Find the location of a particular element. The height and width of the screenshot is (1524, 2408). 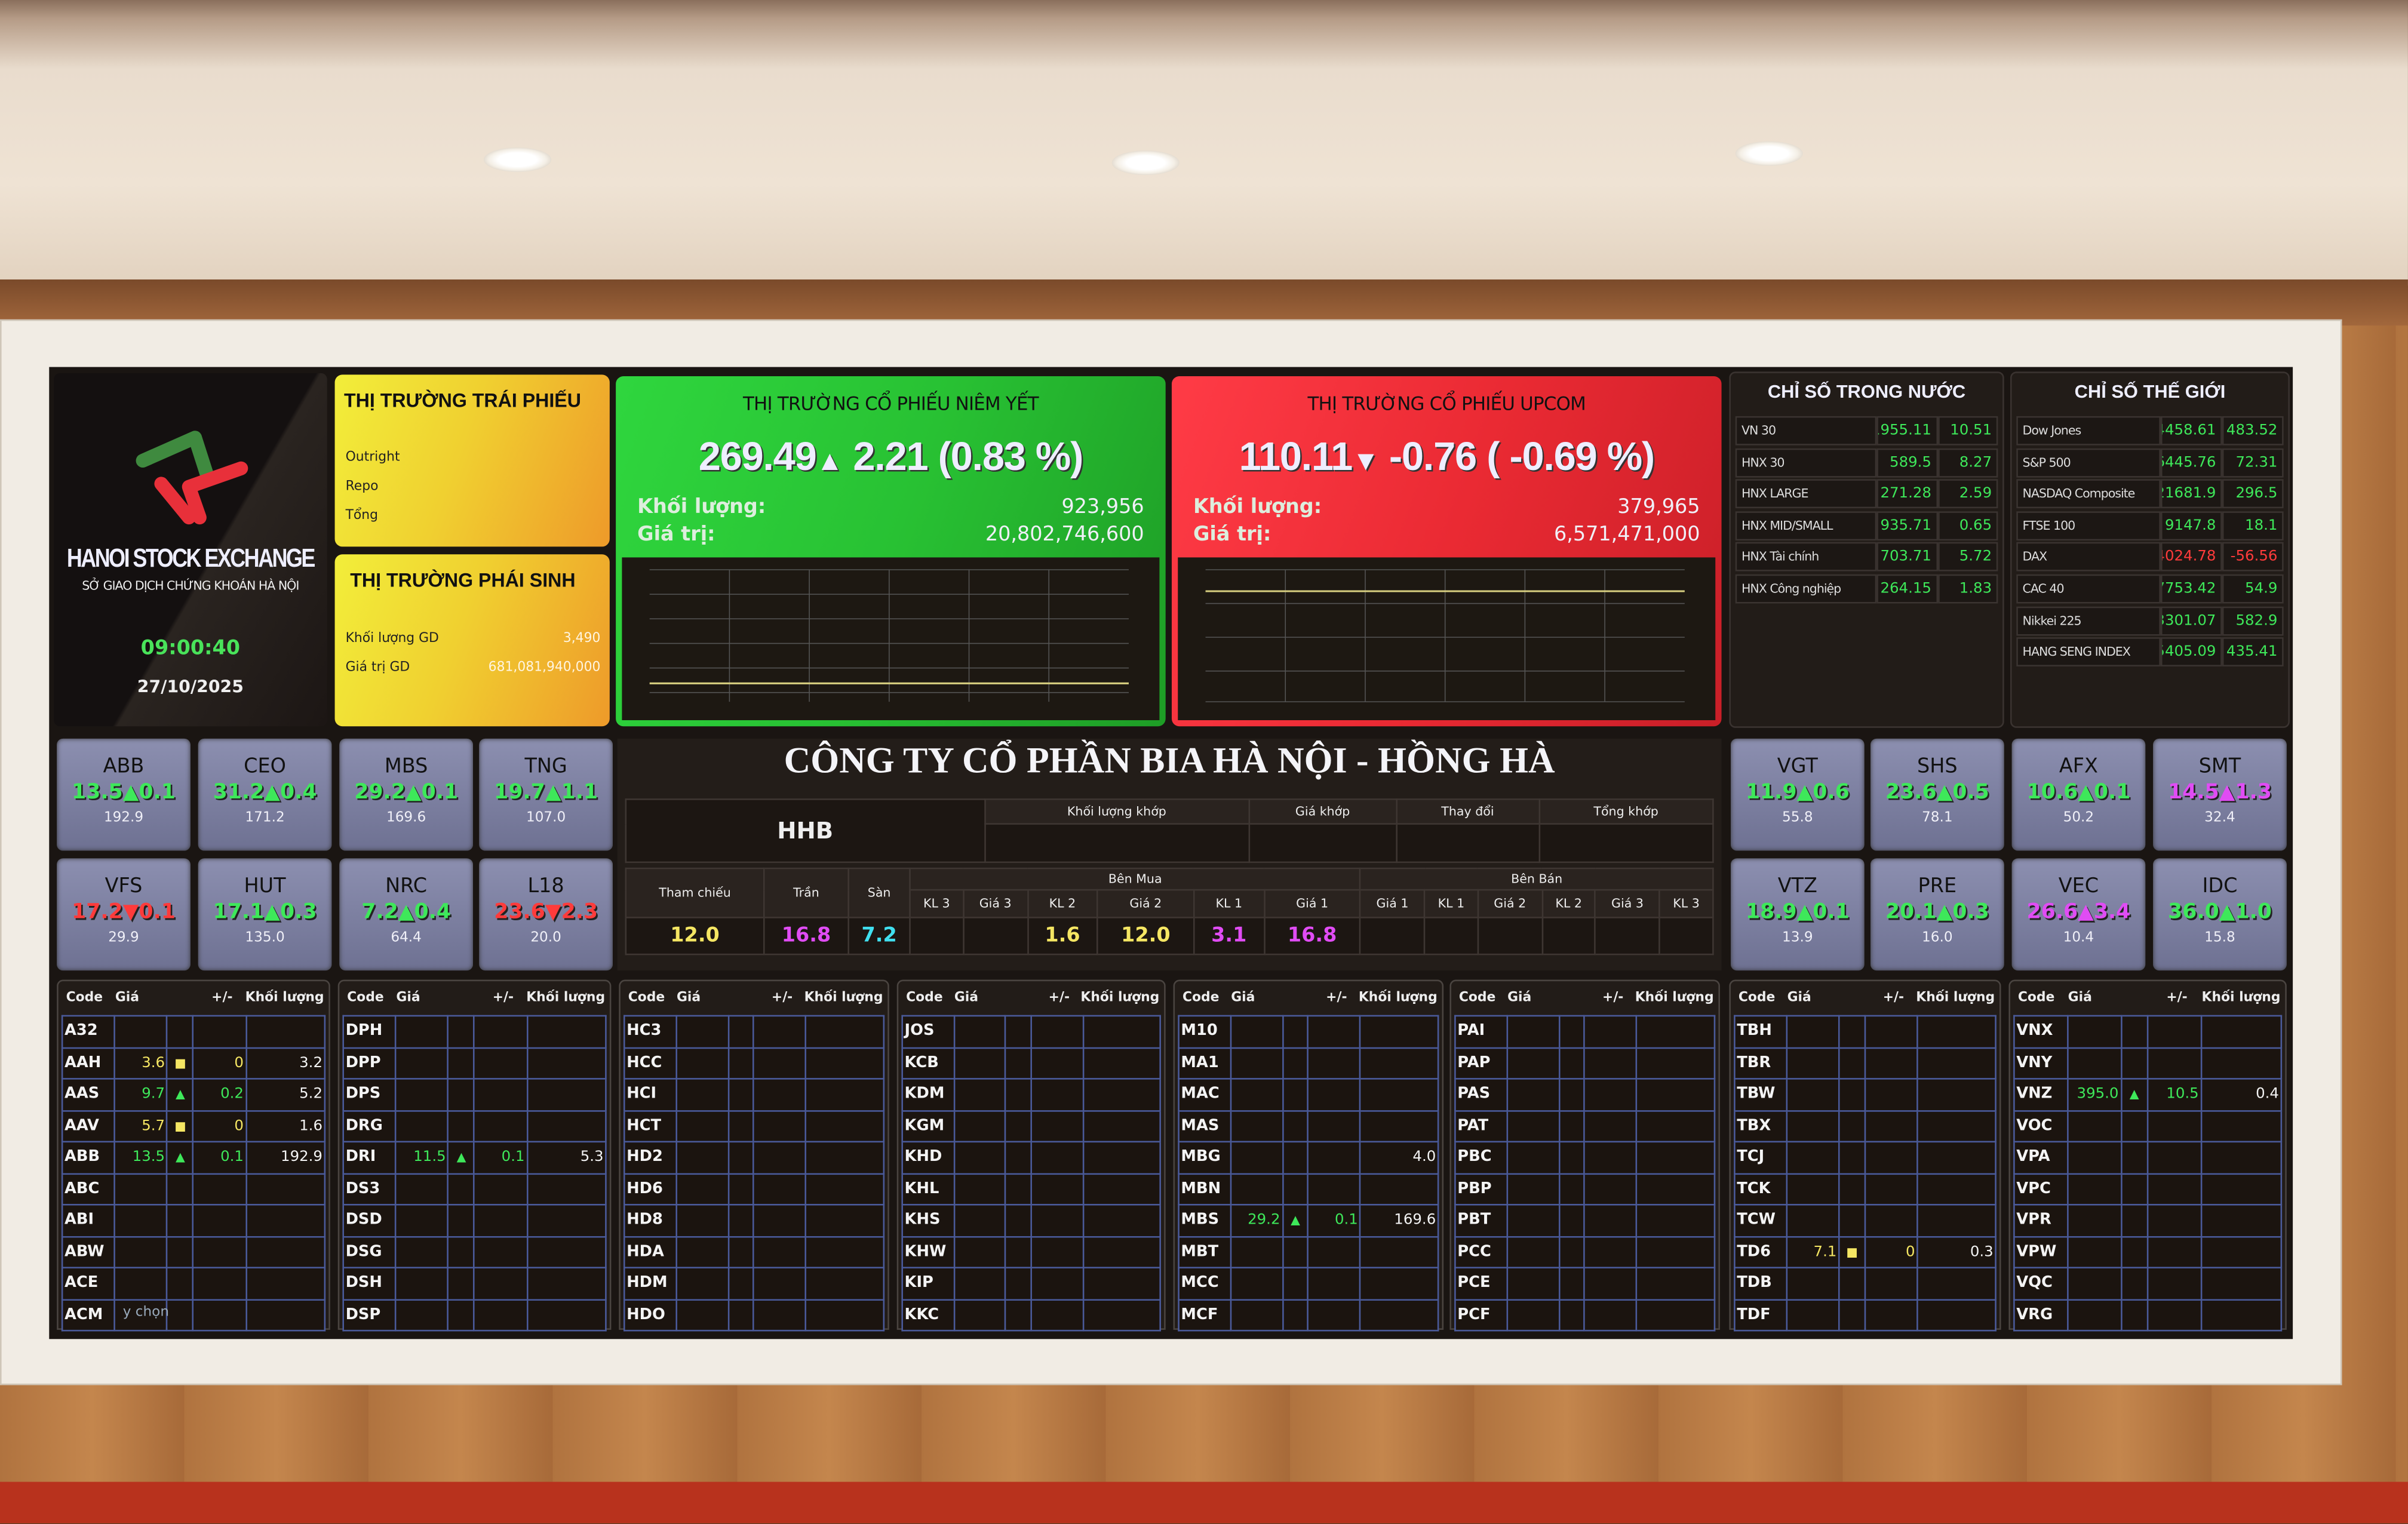

table-row: PBP is located at coordinates (1585, 1189).